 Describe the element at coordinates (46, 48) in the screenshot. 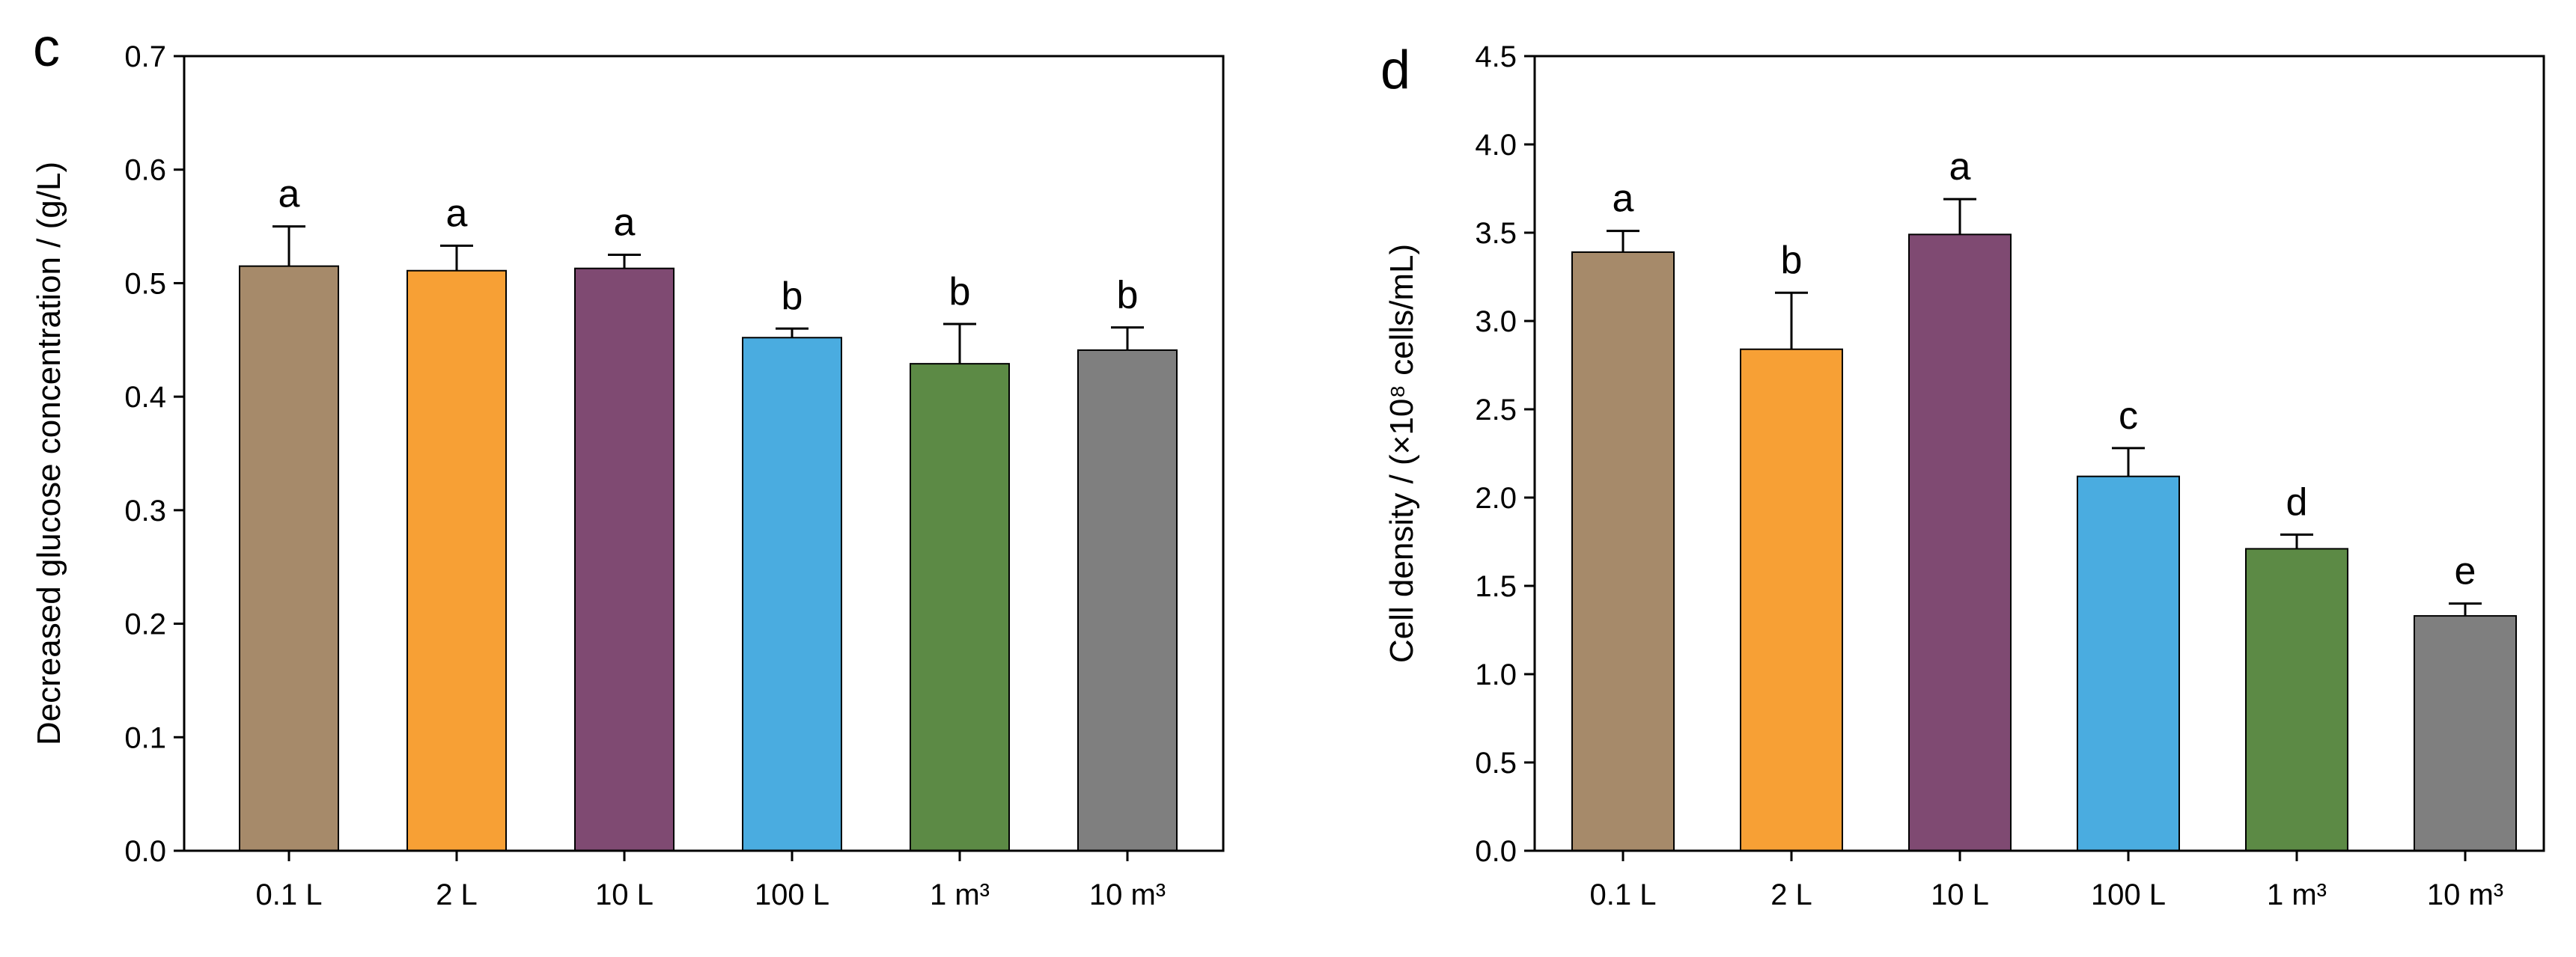

I see `panel-letter: c` at that location.